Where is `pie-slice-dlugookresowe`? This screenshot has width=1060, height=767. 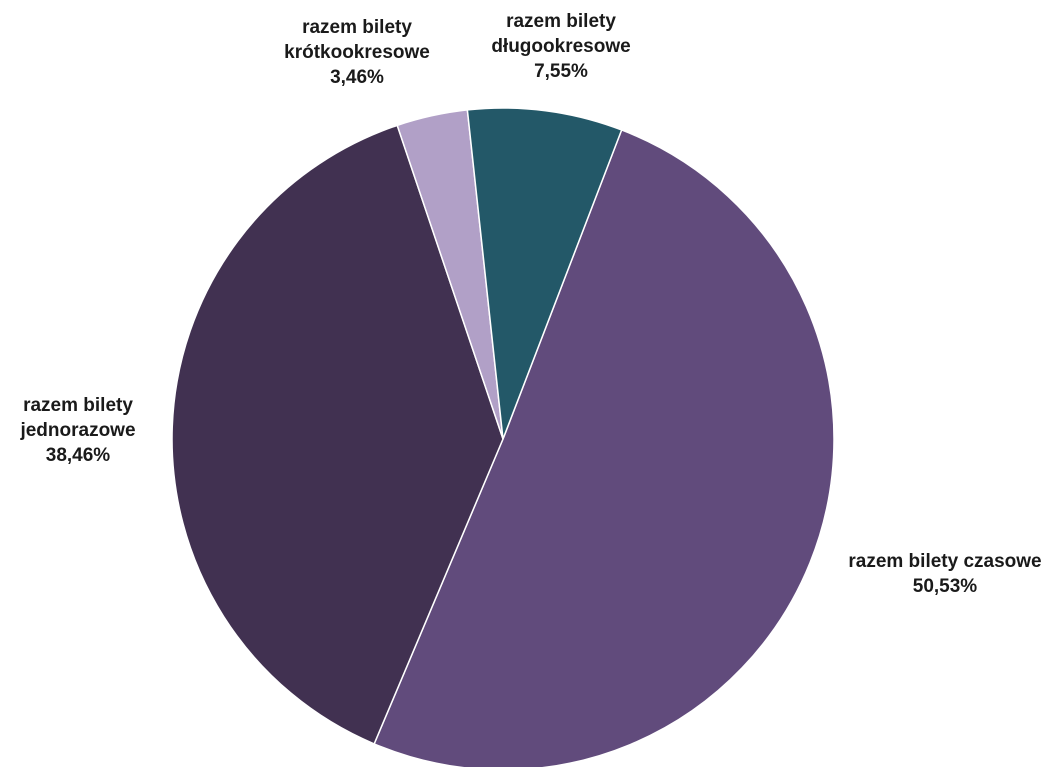
pie-slice-dlugookresowe is located at coordinates (544, 273).